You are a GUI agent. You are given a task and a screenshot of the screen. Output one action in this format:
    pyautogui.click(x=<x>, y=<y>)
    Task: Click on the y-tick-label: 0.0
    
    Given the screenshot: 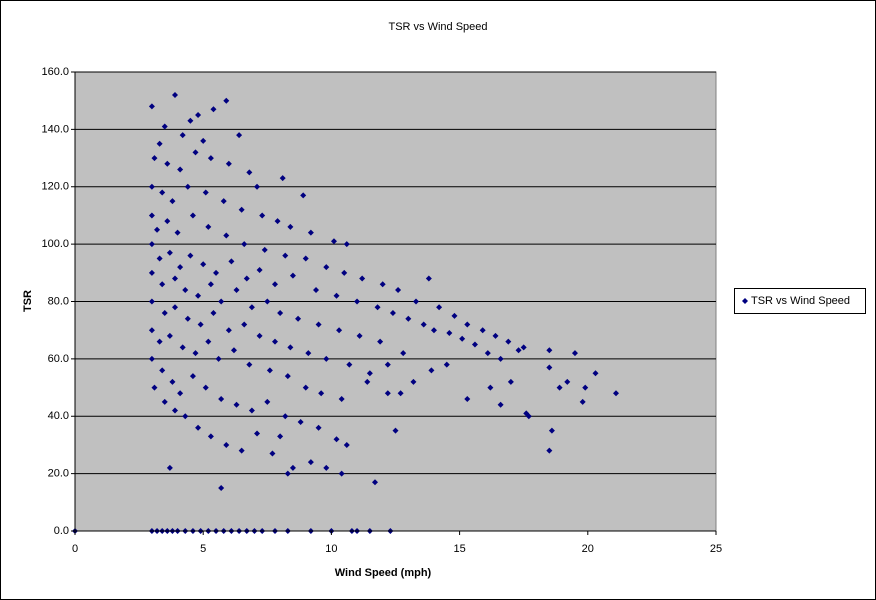 What is the action you would take?
    pyautogui.click(x=61, y=531)
    